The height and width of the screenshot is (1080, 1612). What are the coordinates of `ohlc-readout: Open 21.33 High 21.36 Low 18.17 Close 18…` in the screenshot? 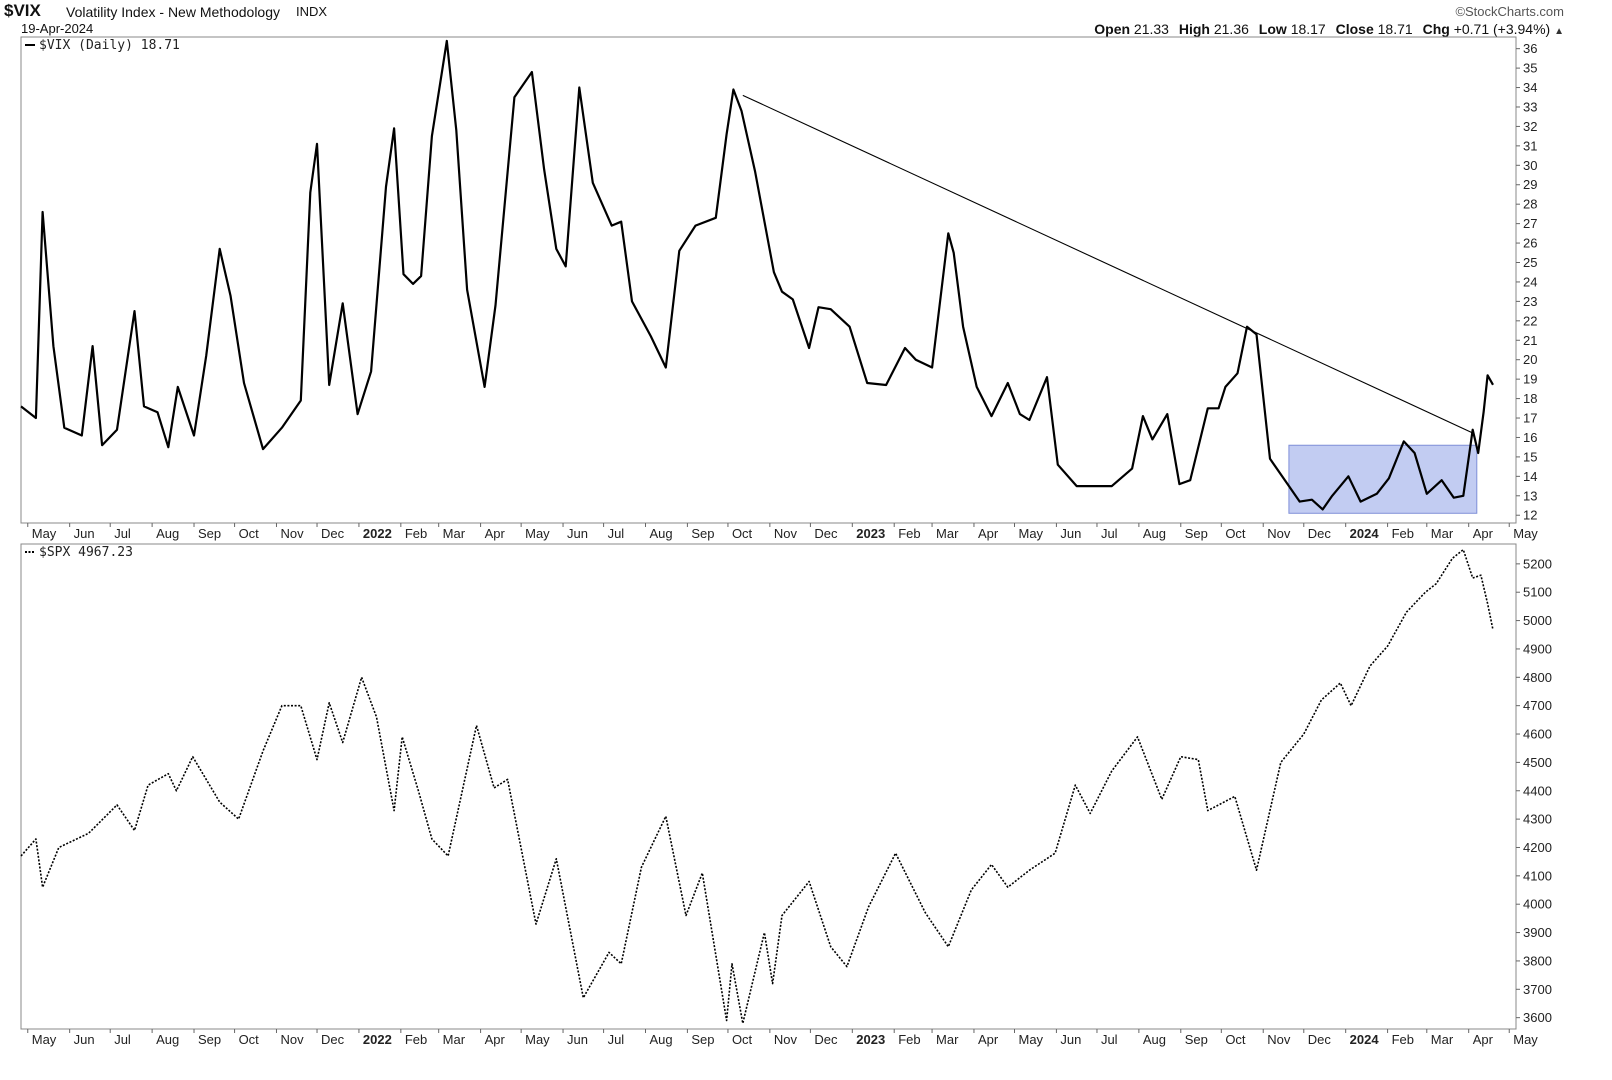 It's located at (1329, 29).